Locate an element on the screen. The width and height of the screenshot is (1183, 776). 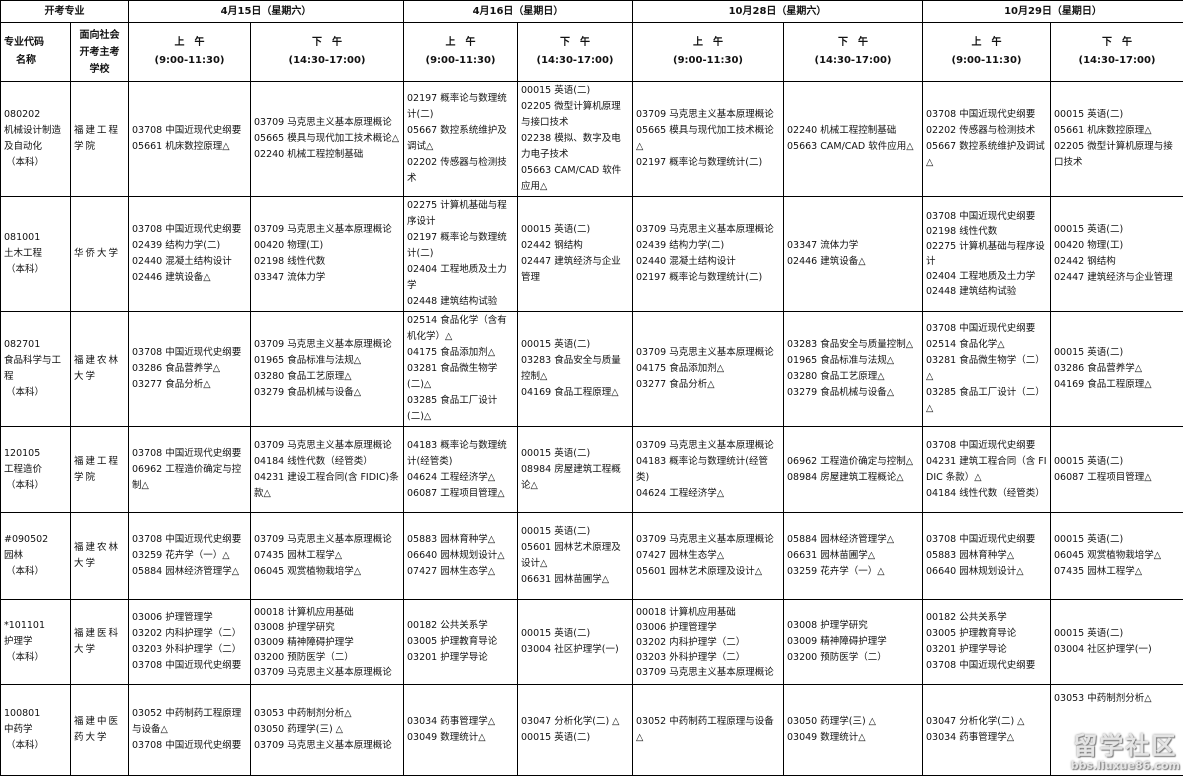
major-name: 中药学 is located at coordinates (35, 730).